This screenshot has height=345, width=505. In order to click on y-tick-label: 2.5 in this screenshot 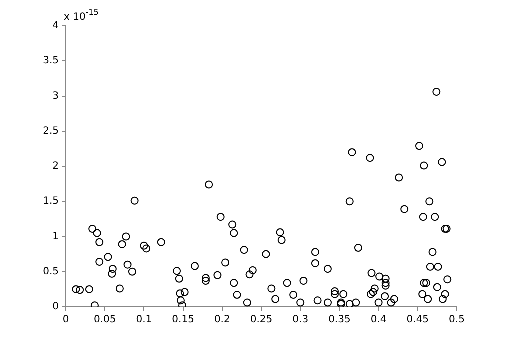, I will do `click(51, 131)`.